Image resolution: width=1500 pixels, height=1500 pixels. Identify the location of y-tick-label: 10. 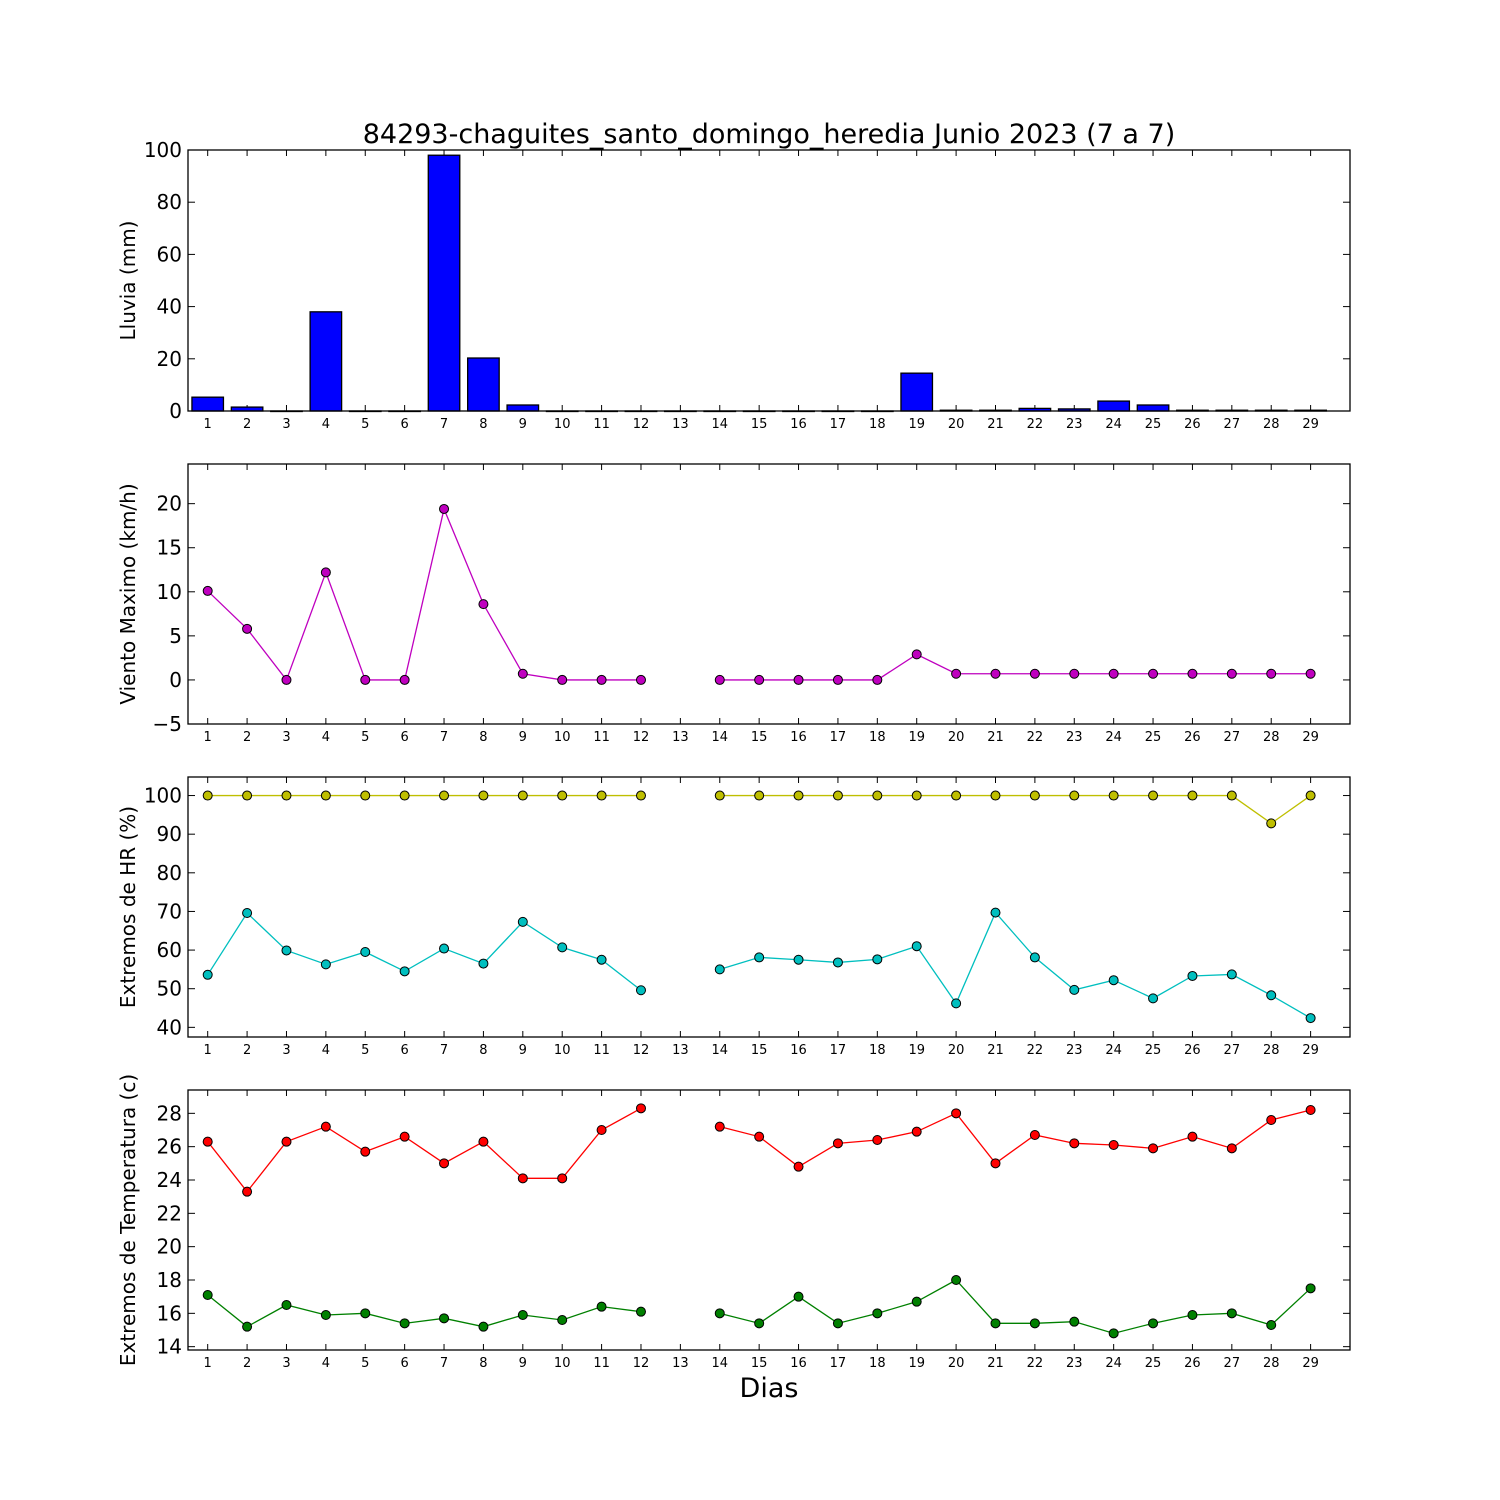
(169, 592).